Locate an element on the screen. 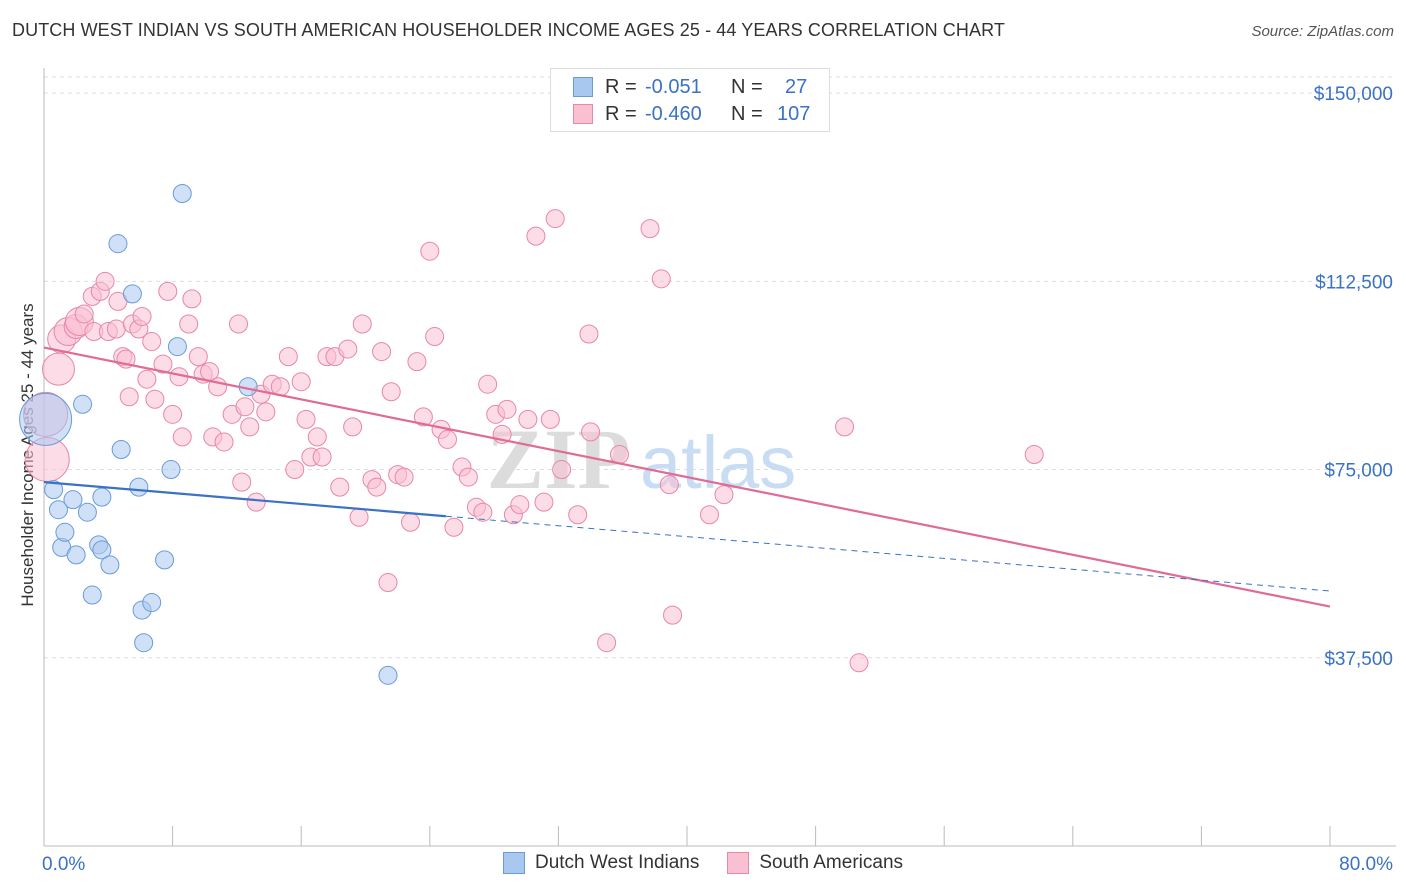 This screenshot has width=1406, height=892. y-tick-label: $37,500 is located at coordinates (1358, 659).